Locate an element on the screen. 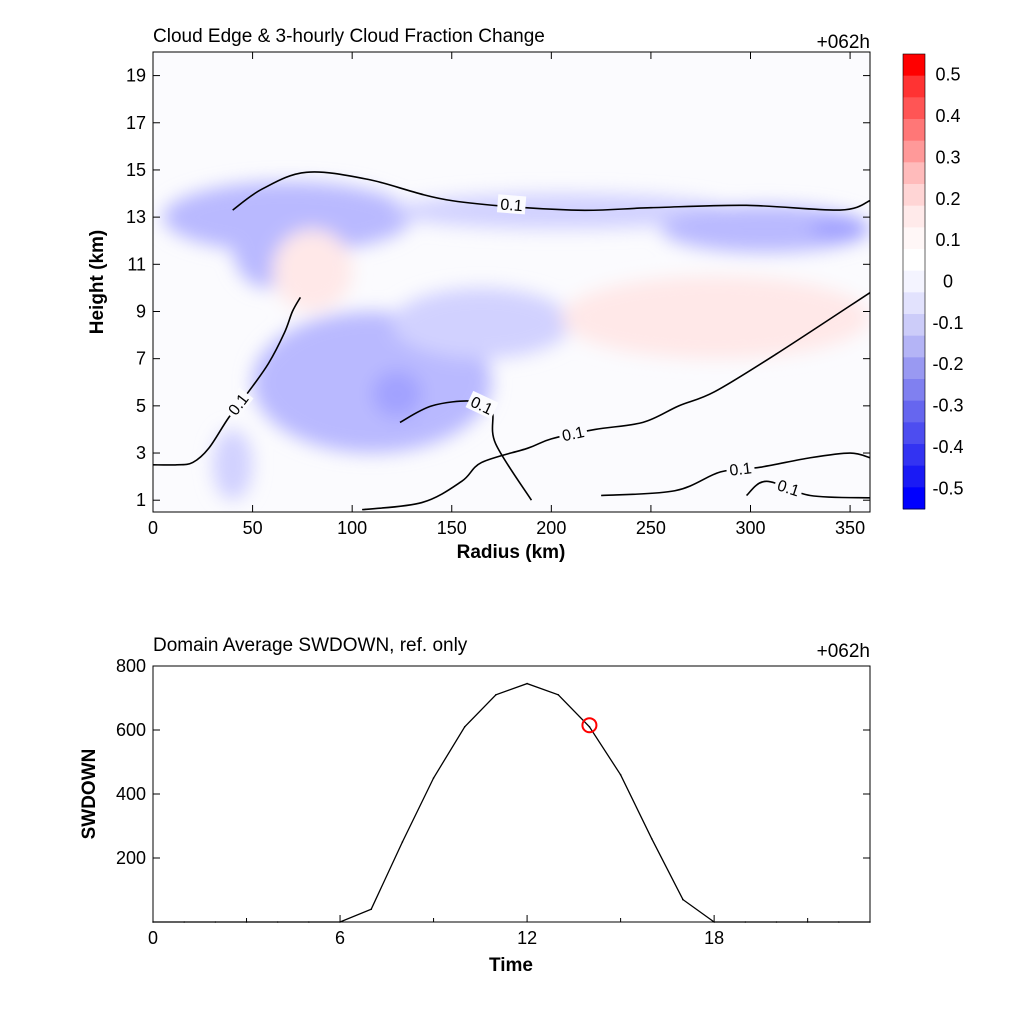 The width and height of the screenshot is (1024, 1024). y-tick-label: 9 is located at coordinates (141, 311).